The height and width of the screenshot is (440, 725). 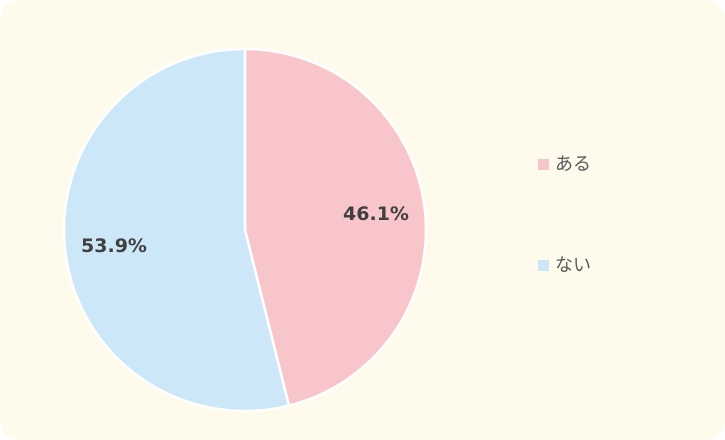 What do you see at coordinates (543, 265) in the screenshot?
I see `legend-swatch-nai` at bounding box center [543, 265].